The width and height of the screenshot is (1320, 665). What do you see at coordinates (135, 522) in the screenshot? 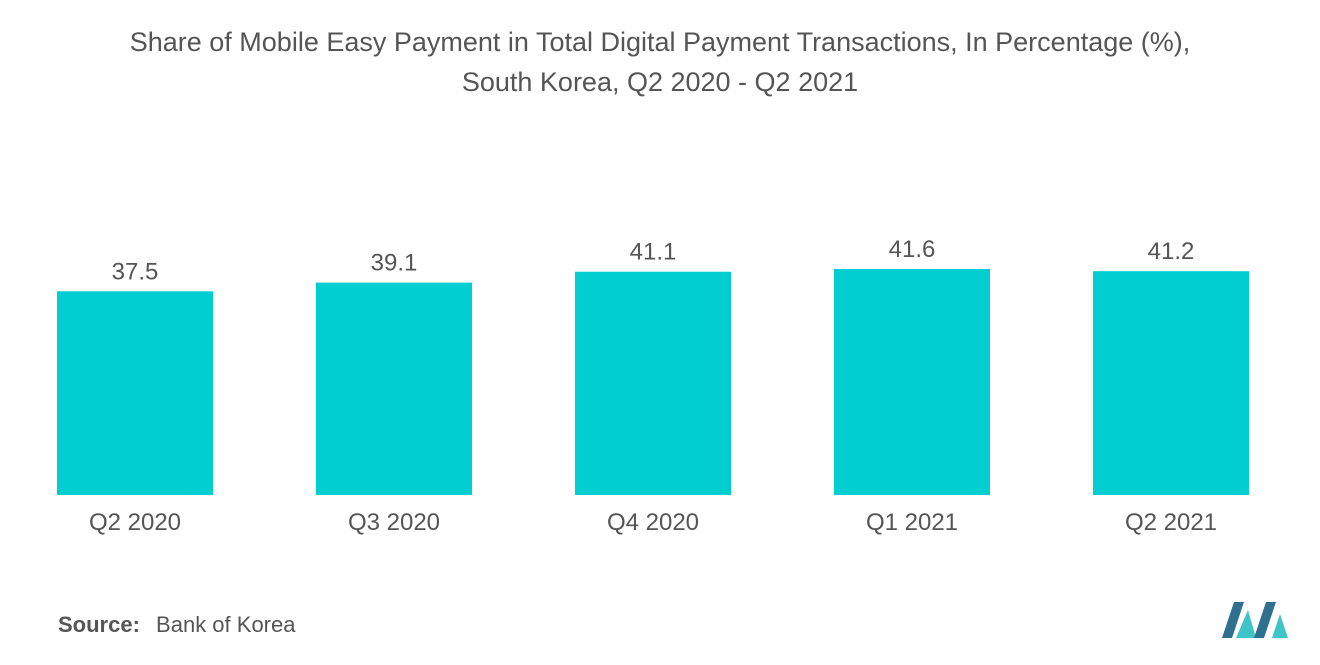
I see `x-tick-label-q2-2020: Q2 2020` at bounding box center [135, 522].